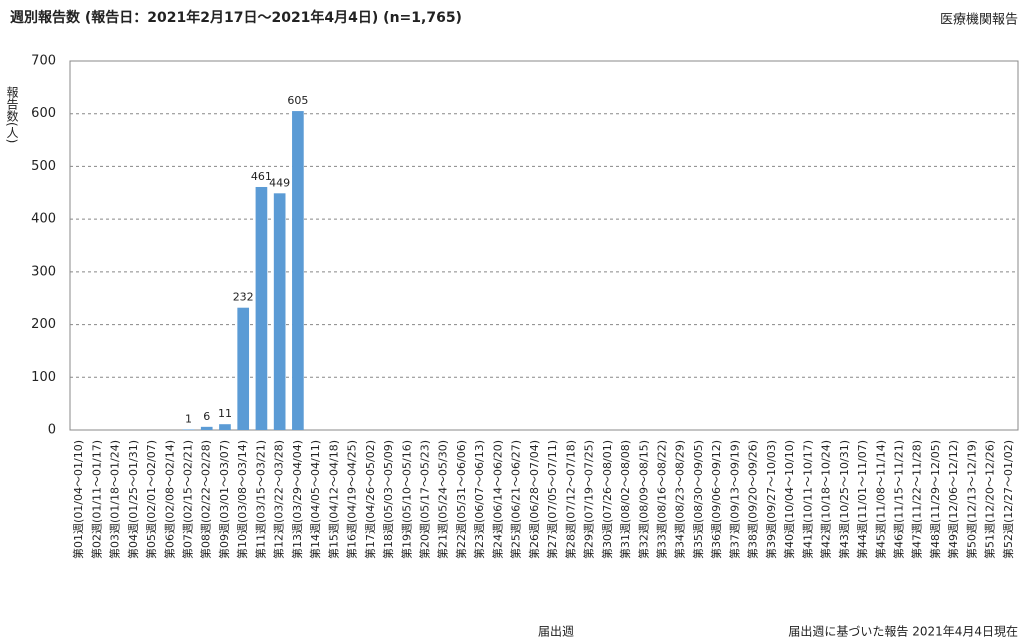 This screenshot has width=1029, height=641. What do you see at coordinates (279, 499) in the screenshot?
I see `x-tick-label: 第12週(03/22～03/28)` at bounding box center [279, 499].